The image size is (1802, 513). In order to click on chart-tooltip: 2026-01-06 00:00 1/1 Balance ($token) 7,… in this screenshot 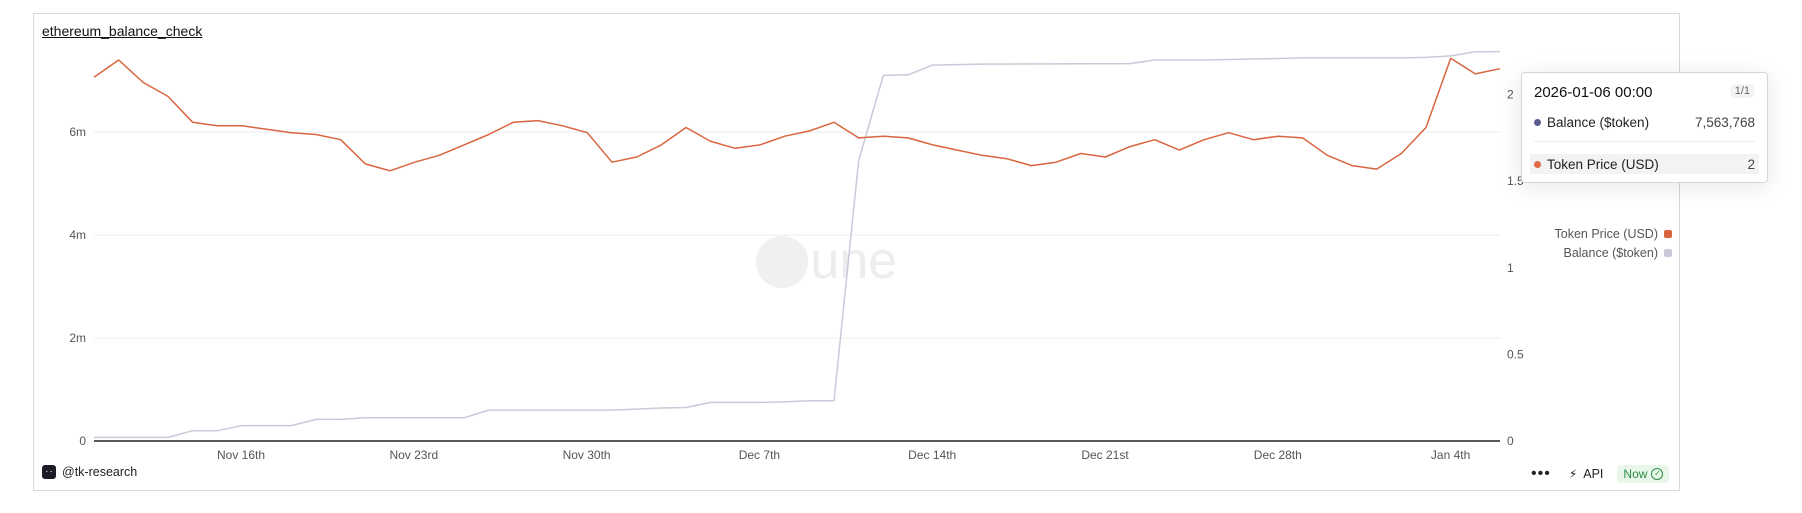, I will do `click(1644, 127)`.